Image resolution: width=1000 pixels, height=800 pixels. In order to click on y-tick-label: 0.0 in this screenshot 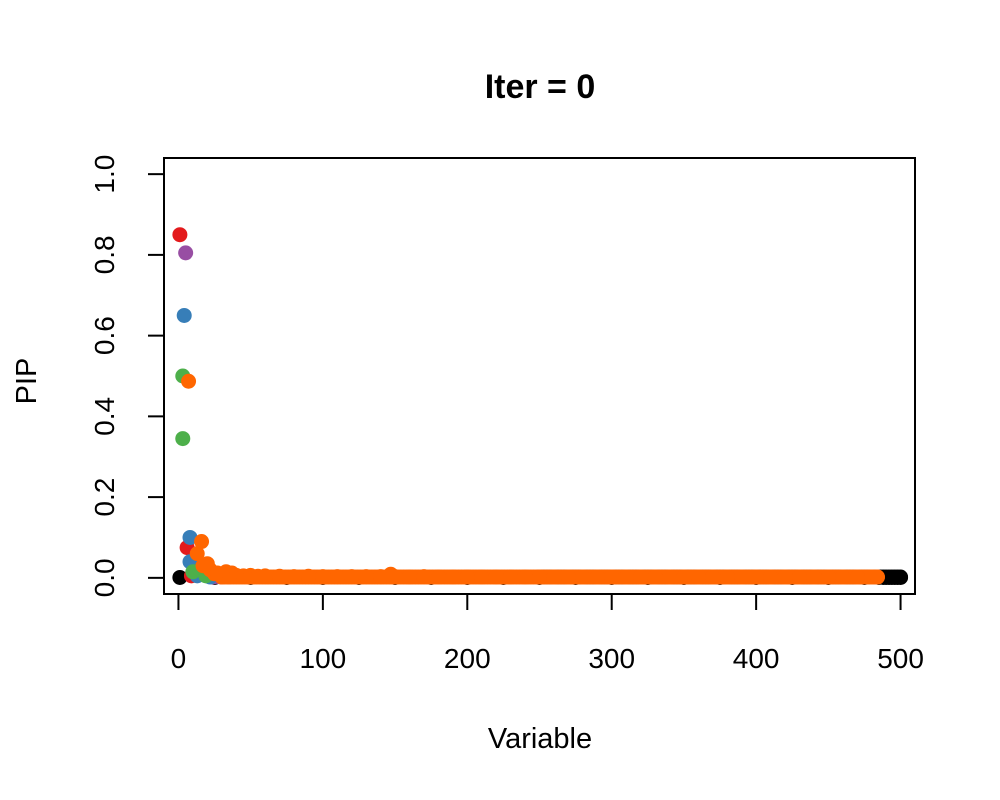, I will do `click(104, 577)`.